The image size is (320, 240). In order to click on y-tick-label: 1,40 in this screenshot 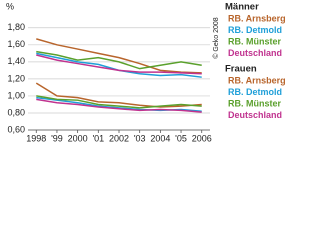, I will do `click(16, 61)`.